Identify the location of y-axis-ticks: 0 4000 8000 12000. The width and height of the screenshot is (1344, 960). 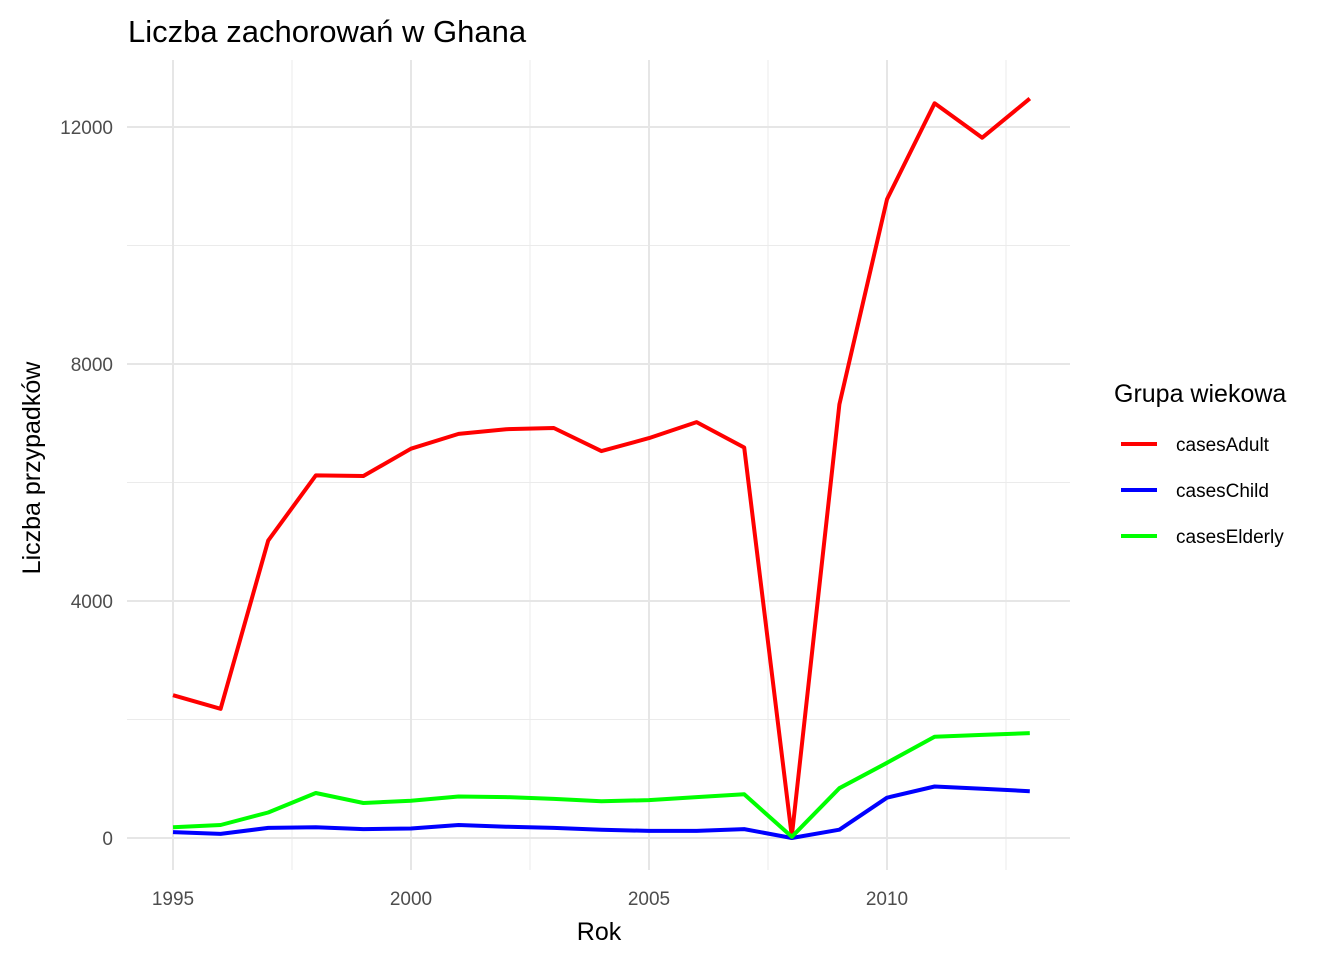
(86, 484).